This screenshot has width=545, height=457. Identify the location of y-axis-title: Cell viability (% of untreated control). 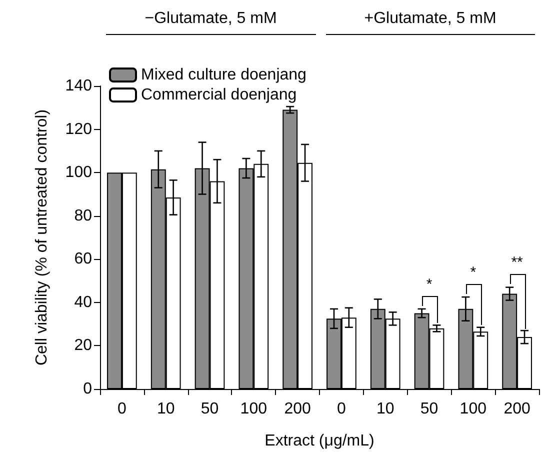
(42, 237).